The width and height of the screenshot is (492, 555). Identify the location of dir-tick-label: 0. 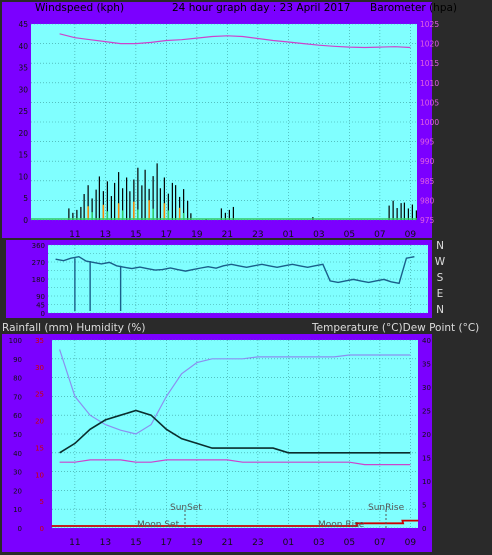
(43, 314).